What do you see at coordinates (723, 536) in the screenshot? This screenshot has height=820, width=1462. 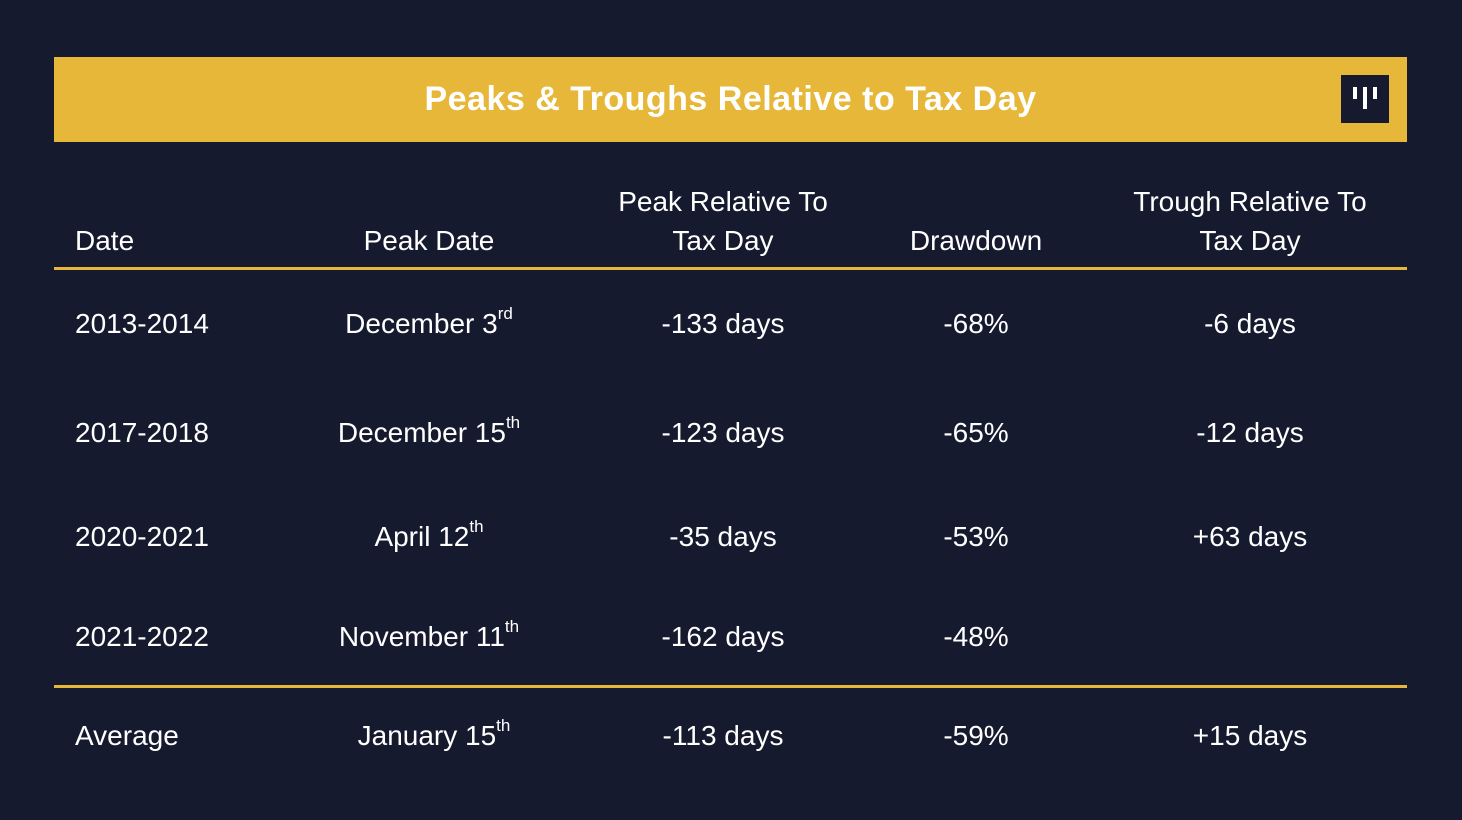 I see `row-peak-relative: -35 days` at bounding box center [723, 536].